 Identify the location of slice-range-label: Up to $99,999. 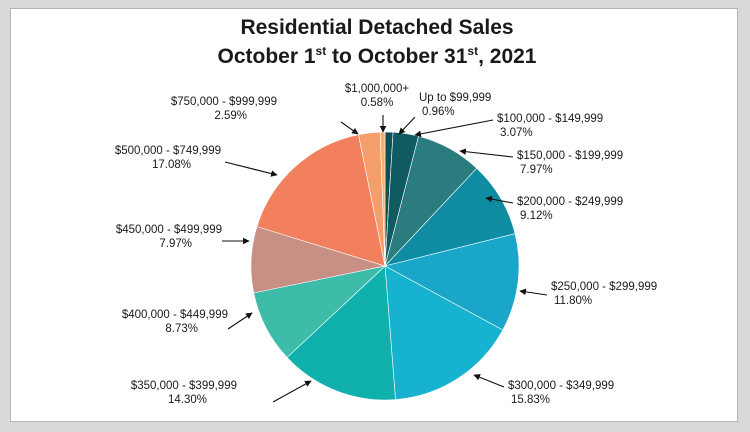
(455, 98).